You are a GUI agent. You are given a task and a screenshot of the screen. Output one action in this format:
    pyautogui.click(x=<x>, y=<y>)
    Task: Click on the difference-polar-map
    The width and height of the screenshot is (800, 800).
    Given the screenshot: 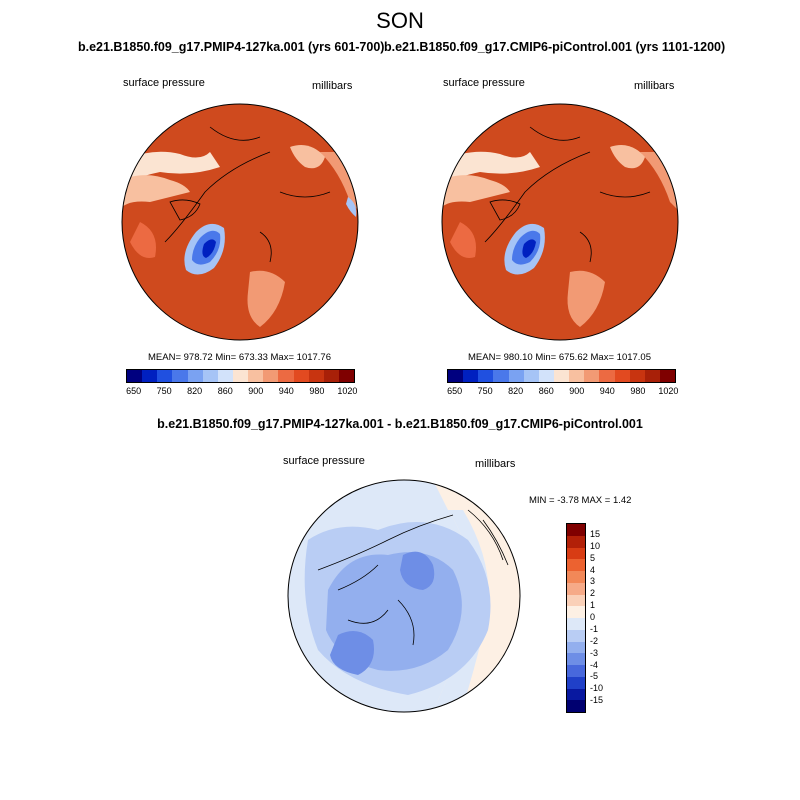 What is the action you would take?
    pyautogui.click(x=404, y=596)
    